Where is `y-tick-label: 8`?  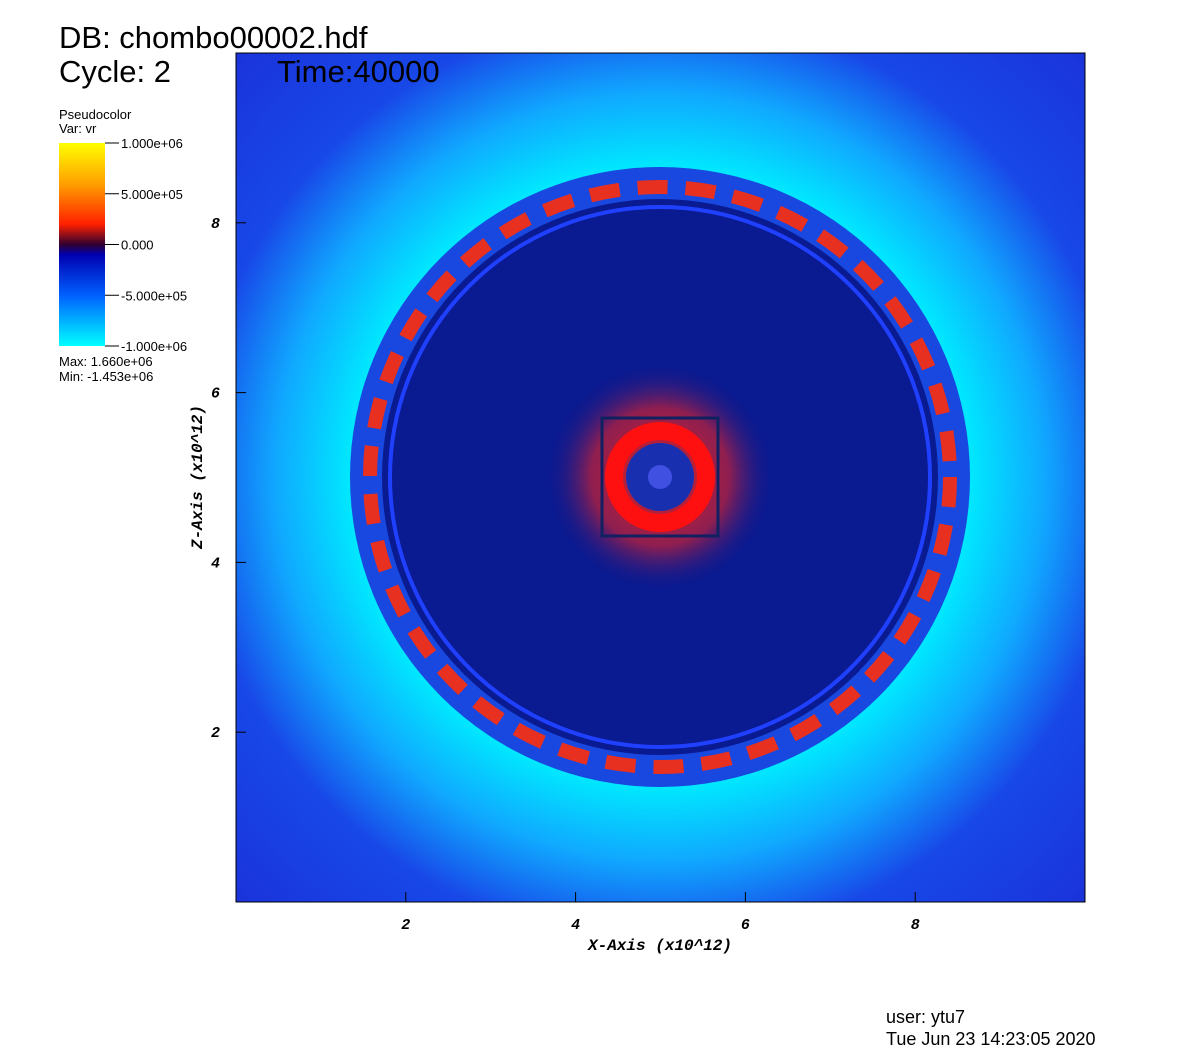 y-tick-label: 8 is located at coordinates (215, 224).